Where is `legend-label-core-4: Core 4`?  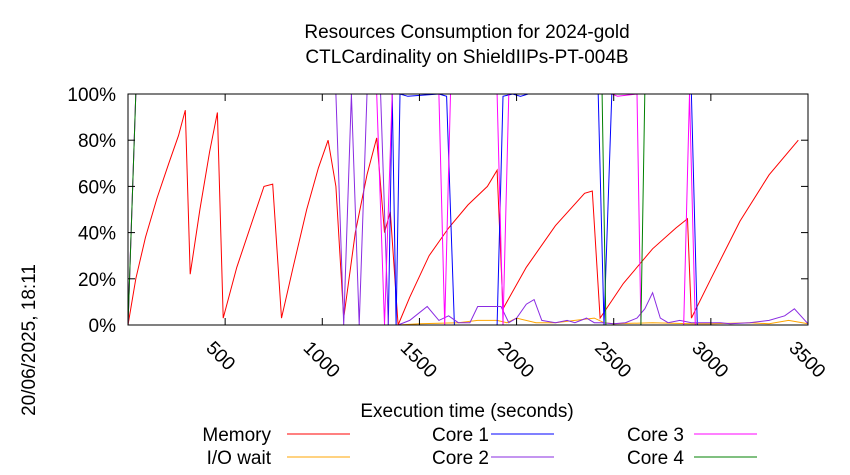 legend-label-core-4: Core 4 is located at coordinates (655, 458).